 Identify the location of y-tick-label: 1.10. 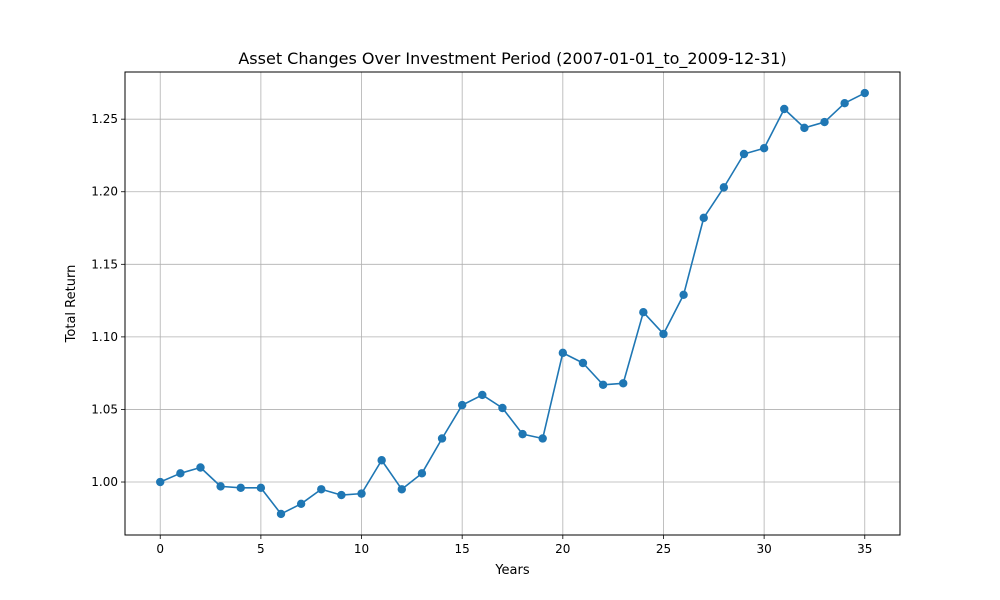
(104, 337).